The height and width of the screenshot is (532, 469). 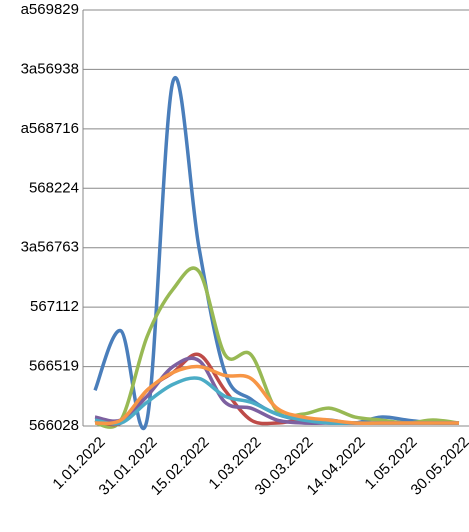 What do you see at coordinates (54, 187) in the screenshot?
I see `y-tick-label: 568224` at bounding box center [54, 187].